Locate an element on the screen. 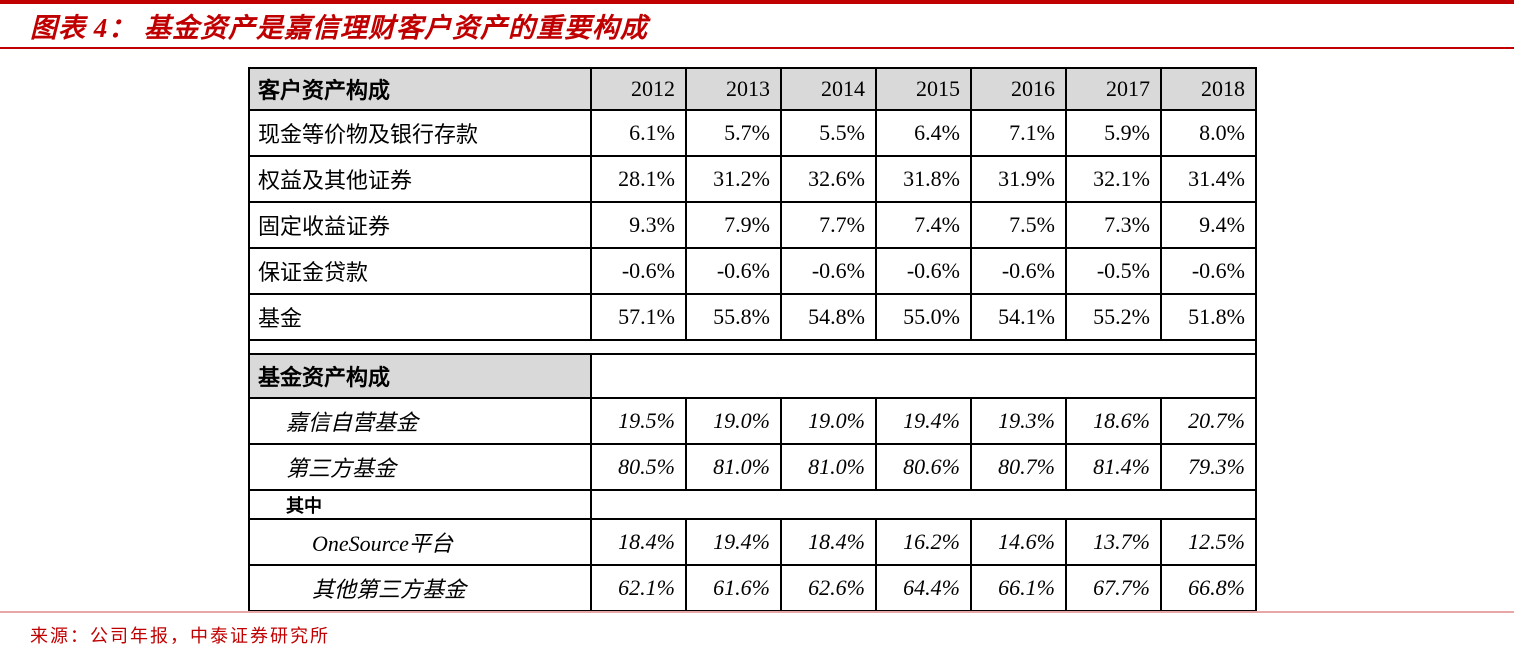  value-cell: 80.5% is located at coordinates (638, 467).